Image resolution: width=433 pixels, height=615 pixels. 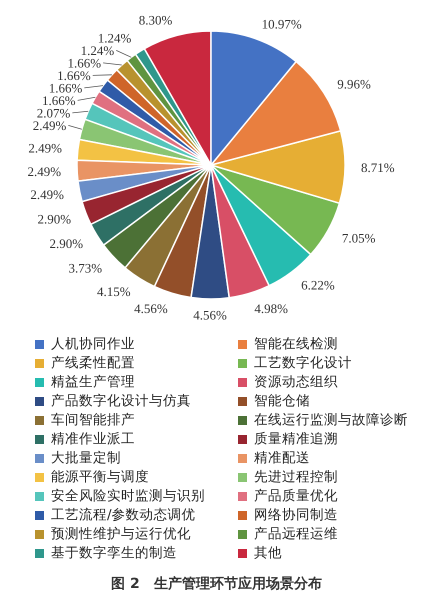 What do you see at coordinates (85, 268) in the screenshot?
I see `data-label: 3.73%` at bounding box center [85, 268].